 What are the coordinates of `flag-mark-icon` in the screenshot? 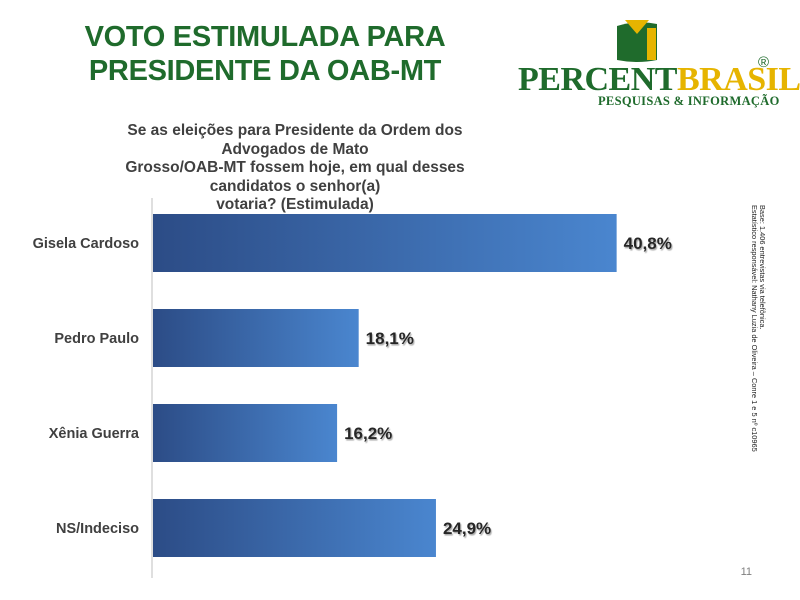 It's located at (637, 41).